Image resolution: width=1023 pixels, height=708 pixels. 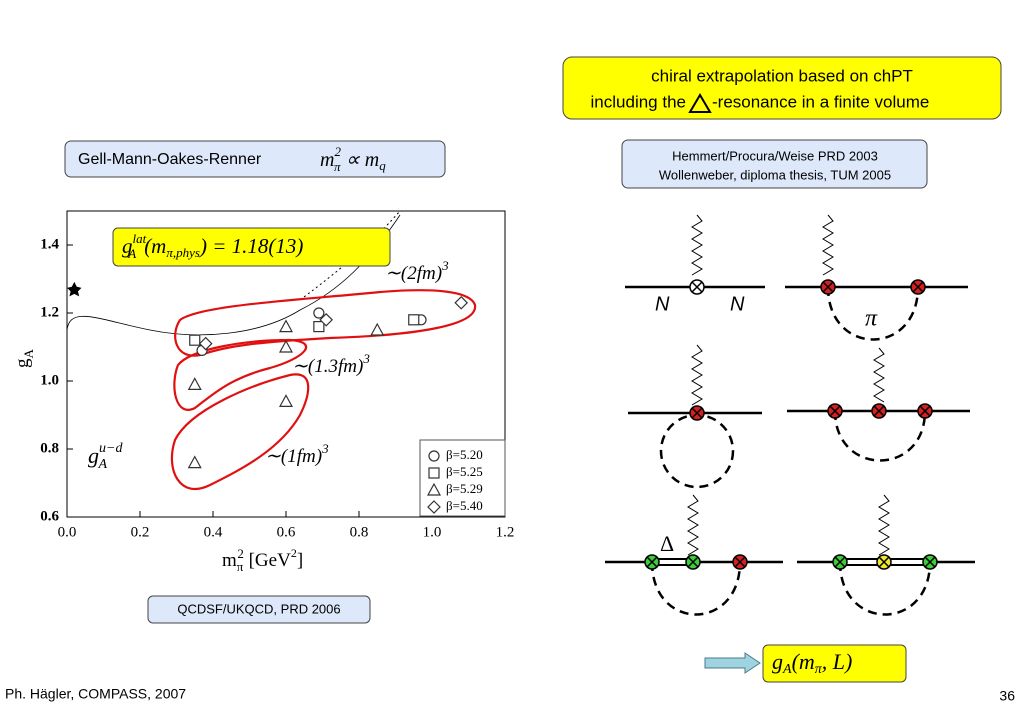 What do you see at coordinates (331, 364) in the screenshot?
I see `annotation: ∼(1.3fm)3` at bounding box center [331, 364].